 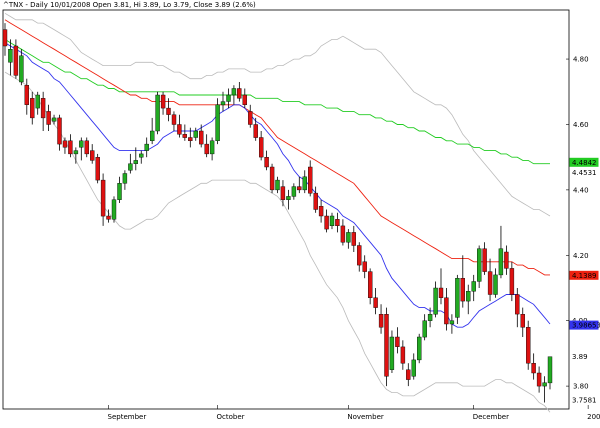 I want to click on x-tick-label: October, so click(x=231, y=417).